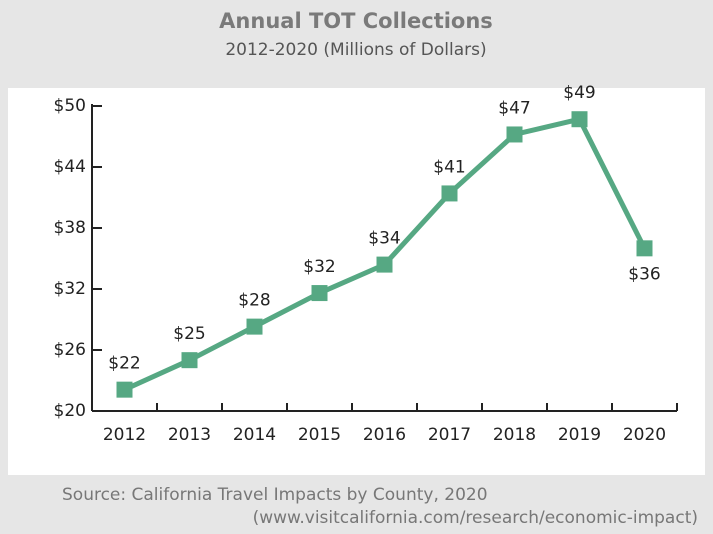  What do you see at coordinates (189, 334) in the screenshot?
I see `data-label: $25` at bounding box center [189, 334].